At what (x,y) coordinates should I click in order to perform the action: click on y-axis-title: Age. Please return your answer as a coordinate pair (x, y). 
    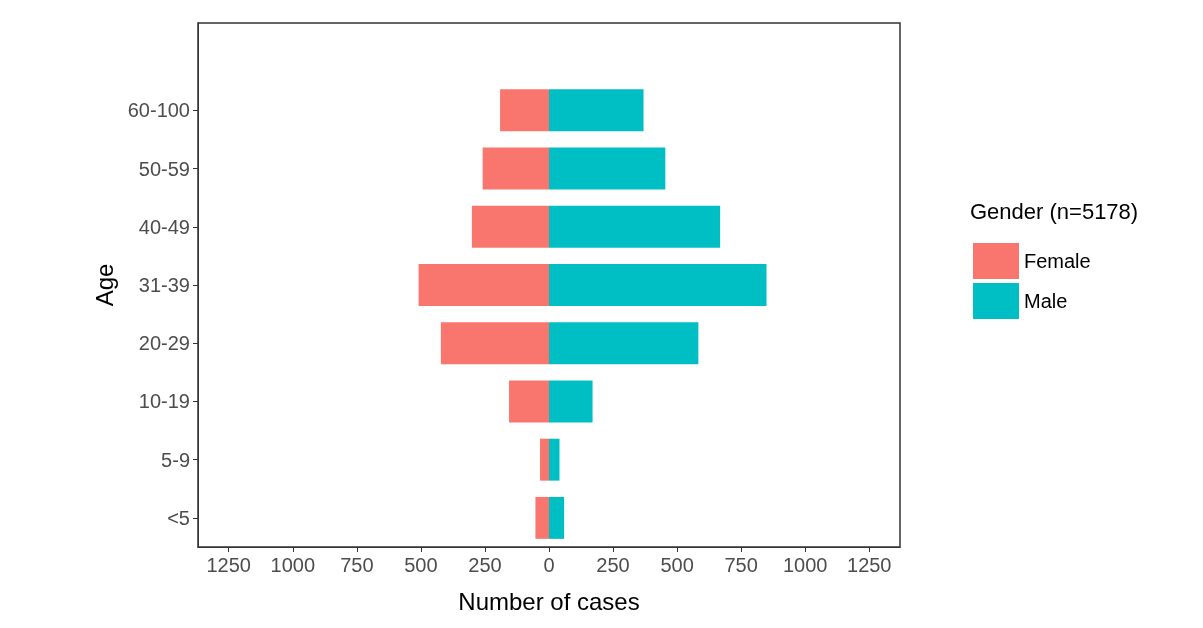
    Looking at the image, I should click on (104, 285).